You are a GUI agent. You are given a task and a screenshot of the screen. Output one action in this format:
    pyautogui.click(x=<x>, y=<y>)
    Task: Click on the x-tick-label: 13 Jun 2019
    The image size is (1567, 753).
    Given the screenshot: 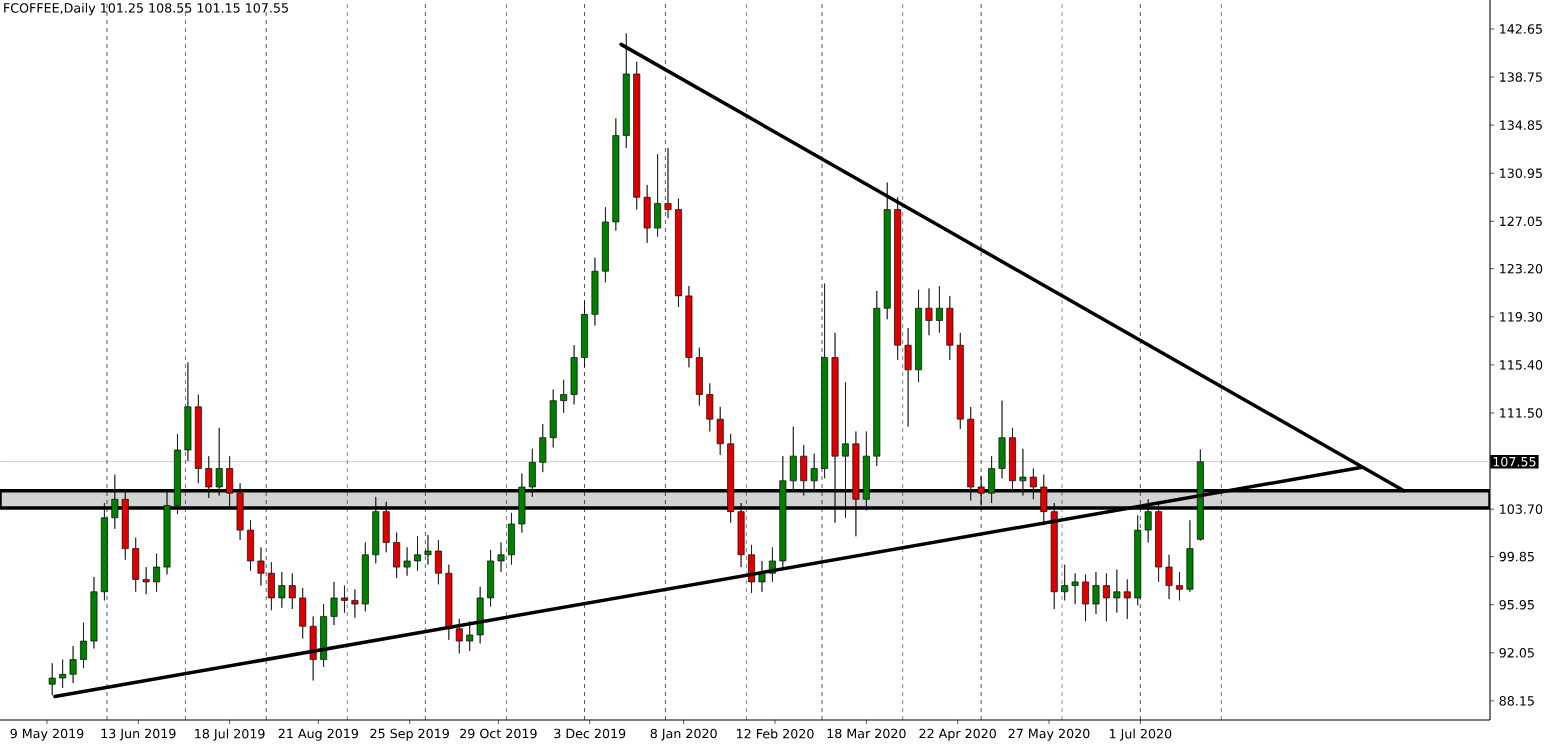 What is the action you would take?
    pyautogui.click(x=138, y=734)
    